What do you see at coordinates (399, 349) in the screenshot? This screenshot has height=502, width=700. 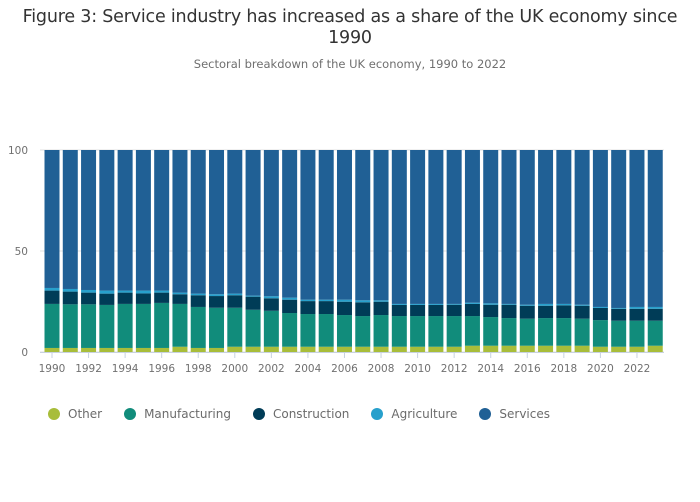 I see `bar-other-2009` at bounding box center [399, 349].